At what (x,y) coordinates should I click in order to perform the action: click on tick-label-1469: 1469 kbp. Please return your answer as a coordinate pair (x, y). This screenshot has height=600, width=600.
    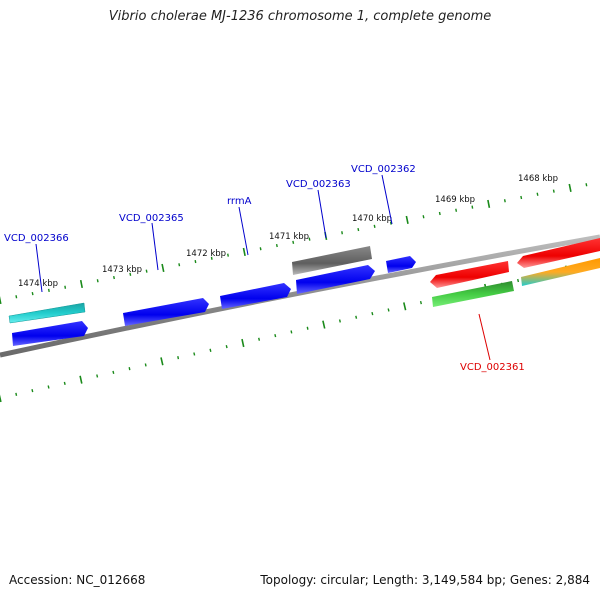
    Looking at the image, I should click on (455, 200).